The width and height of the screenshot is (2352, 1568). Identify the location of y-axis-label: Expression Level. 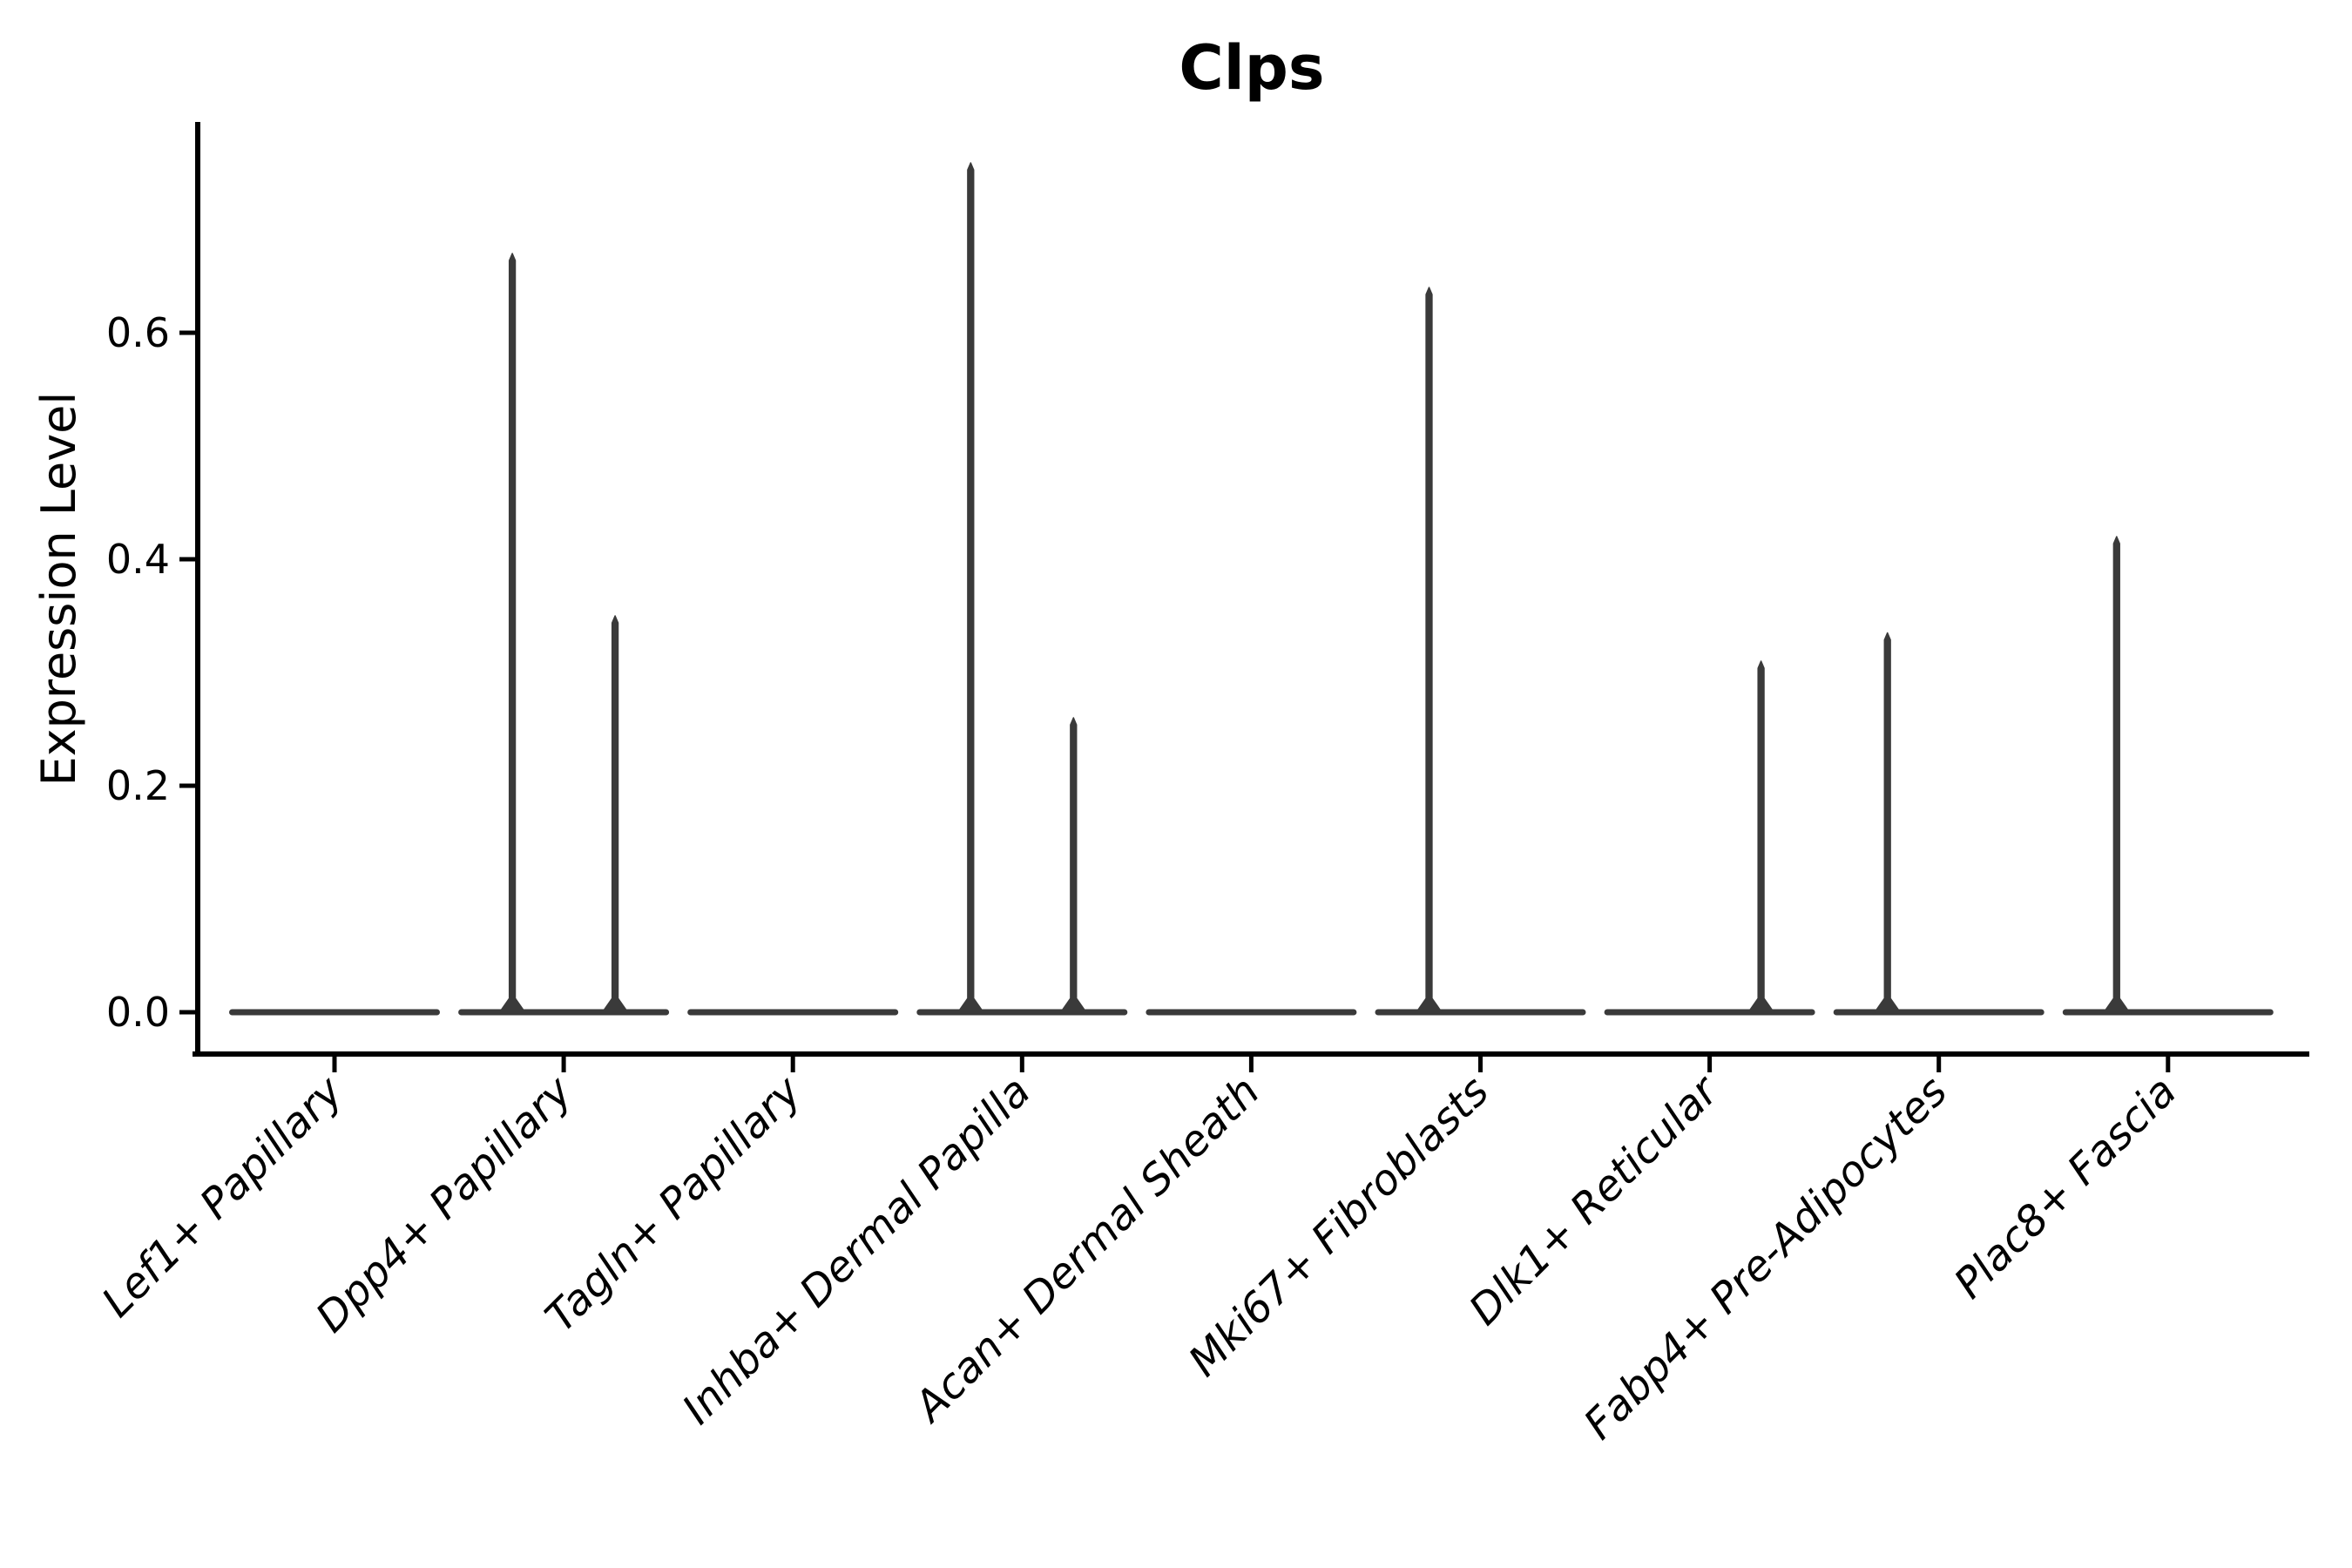
(58, 589).